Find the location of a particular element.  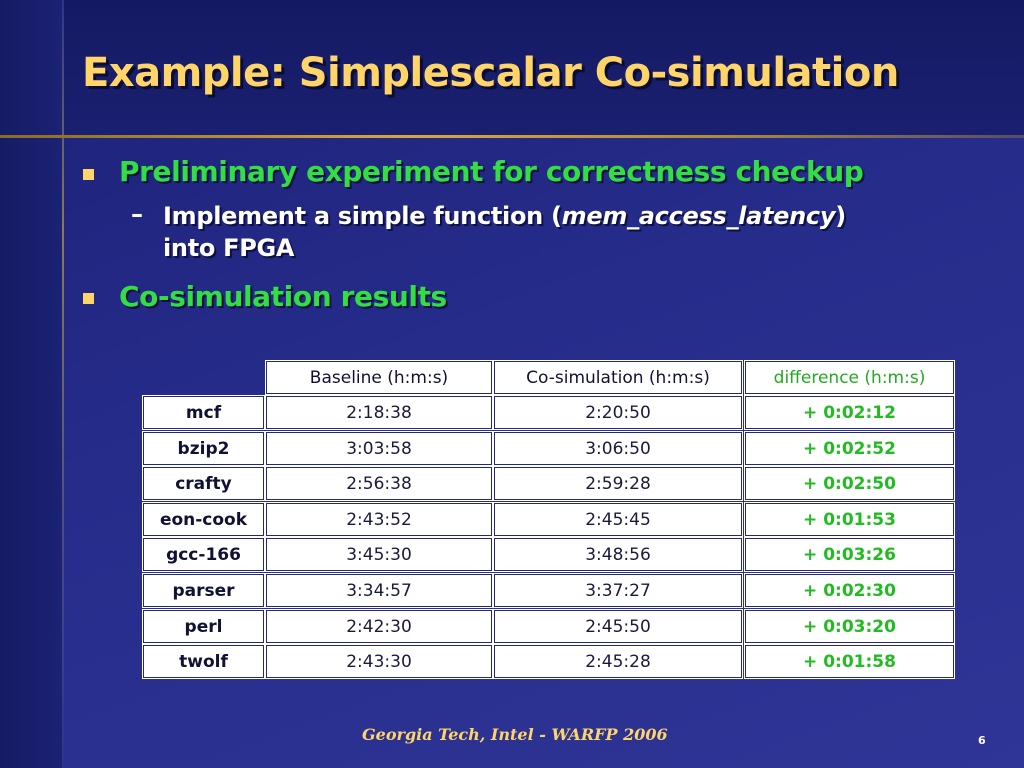

cosim-time: 2:45:28 is located at coordinates (618, 661).